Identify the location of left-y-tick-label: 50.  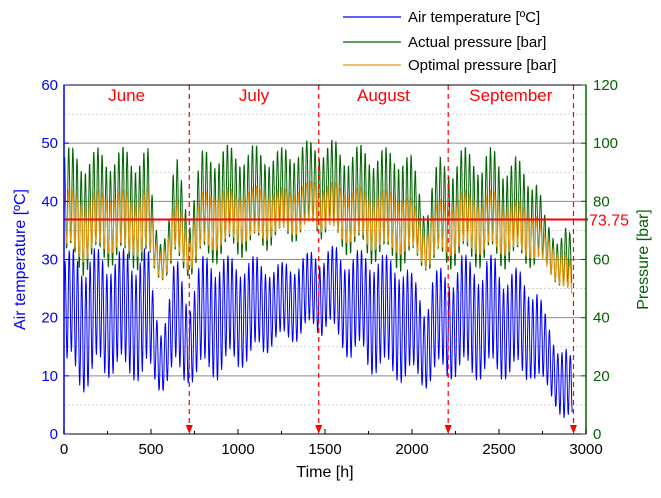
(49, 143).